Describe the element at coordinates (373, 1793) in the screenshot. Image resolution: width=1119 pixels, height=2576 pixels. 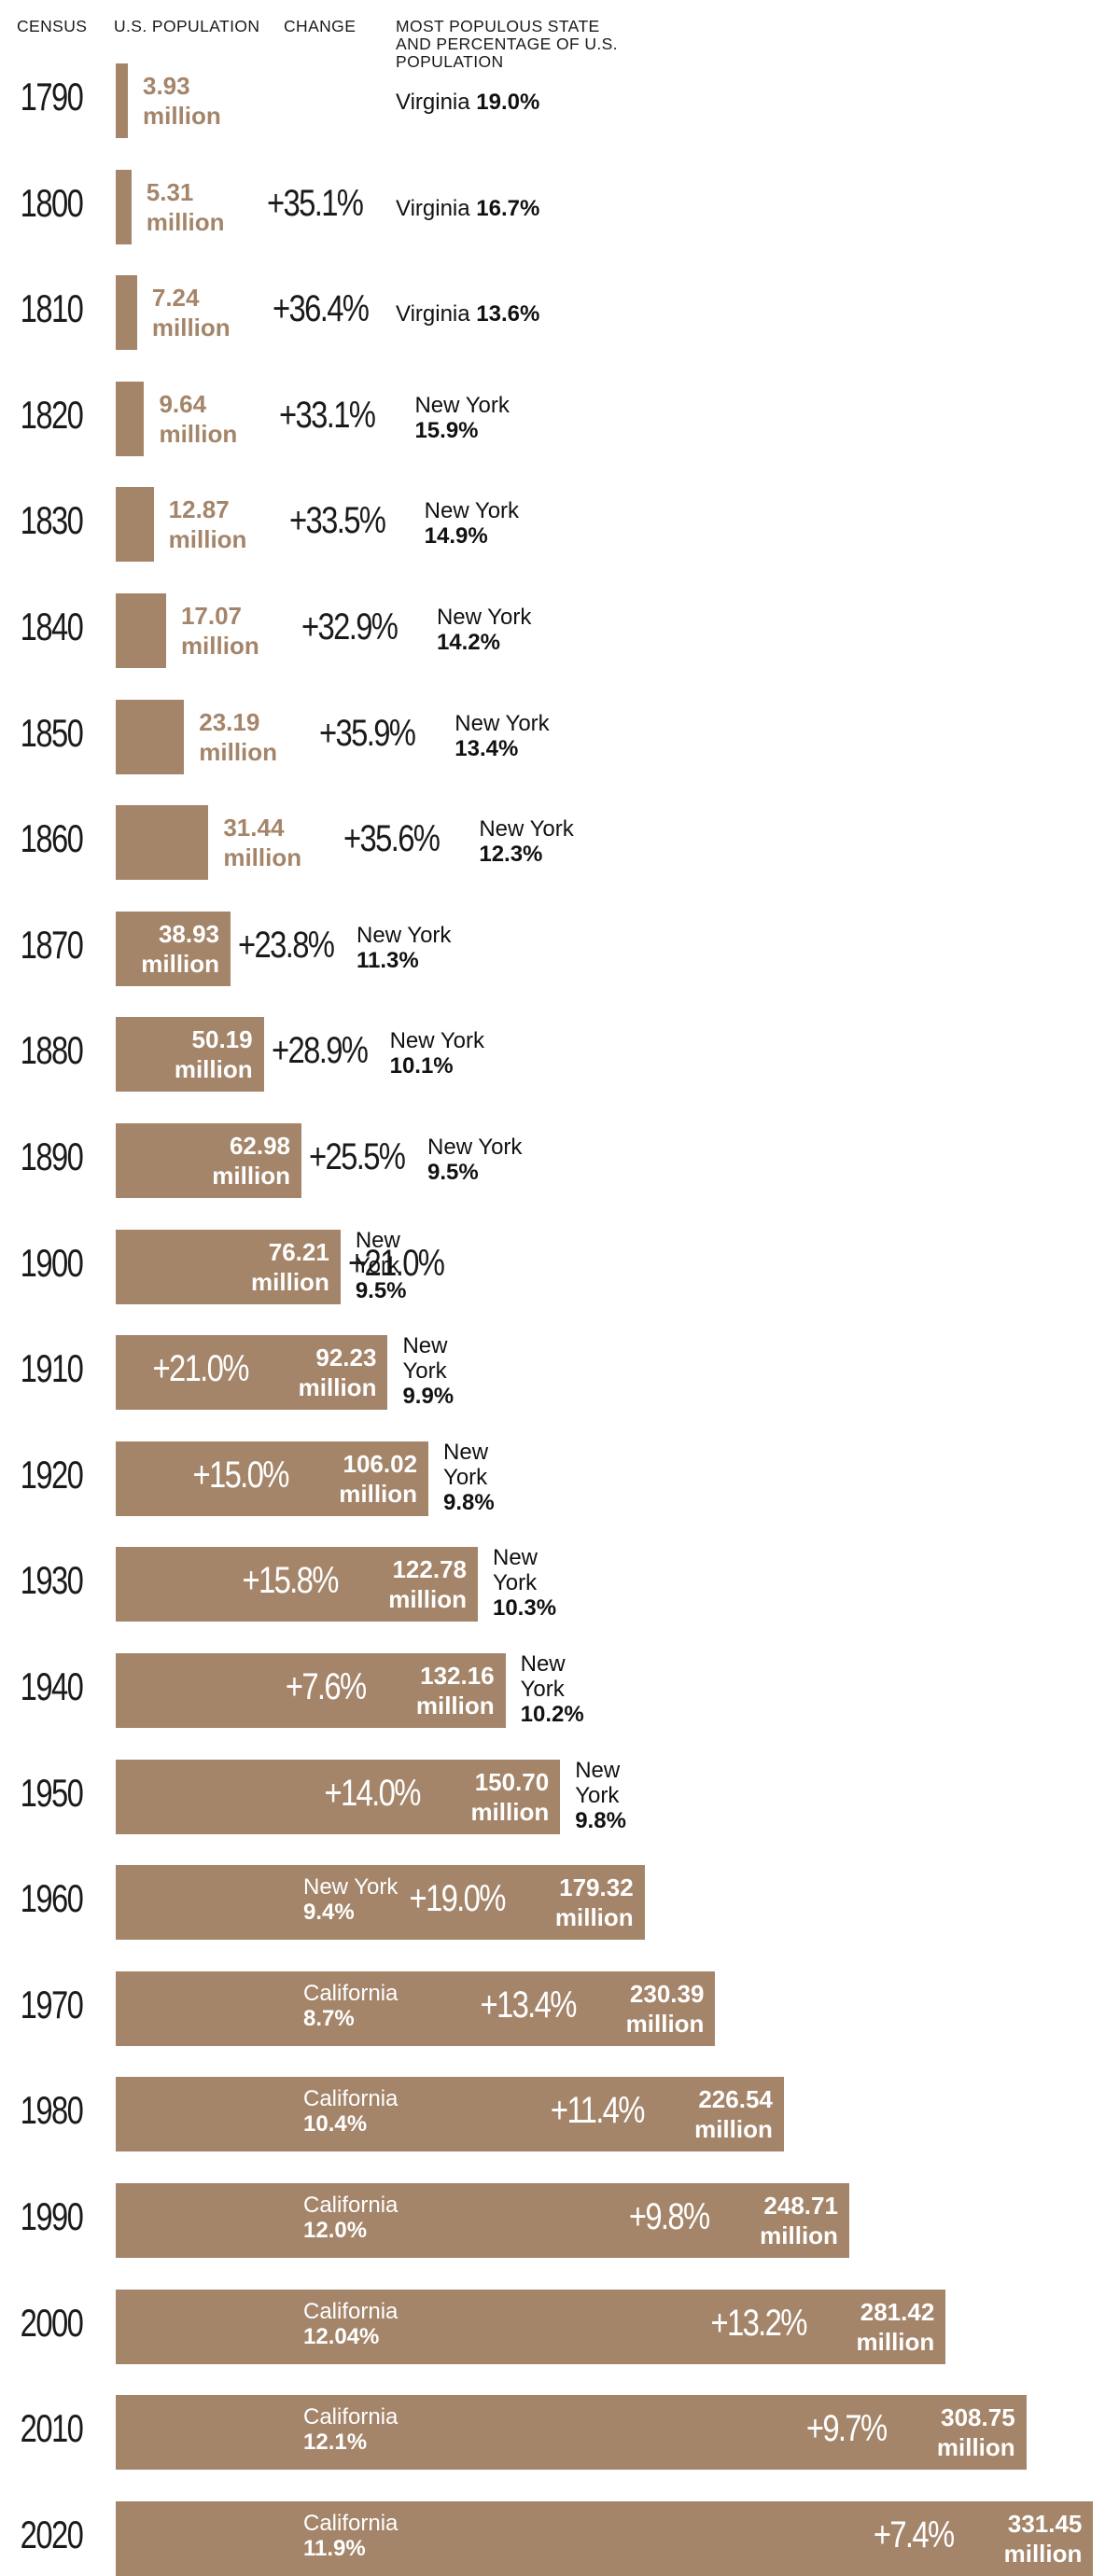
I see `change-label: +14.0%` at that location.